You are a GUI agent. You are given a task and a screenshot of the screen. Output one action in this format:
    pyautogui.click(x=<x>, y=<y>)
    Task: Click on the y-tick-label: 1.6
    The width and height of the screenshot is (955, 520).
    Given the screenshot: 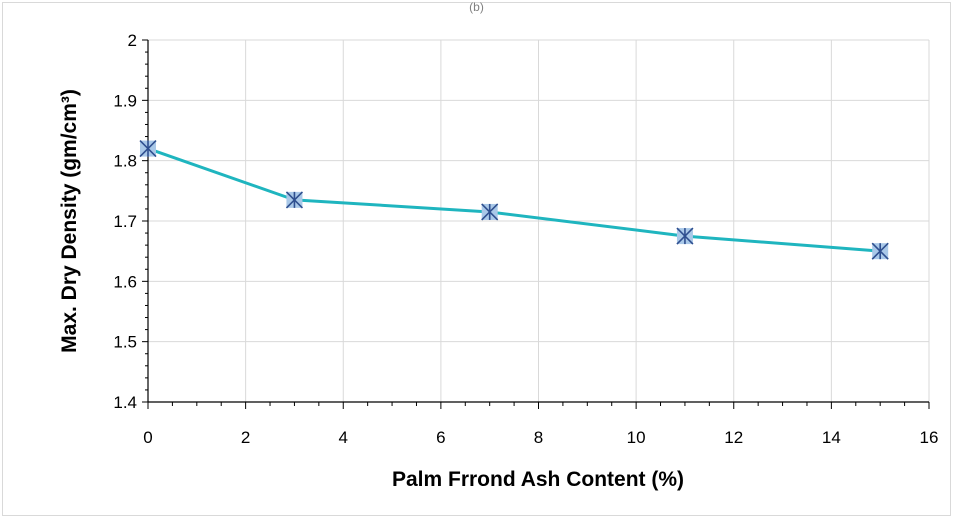 What is the action you would take?
    pyautogui.click(x=125, y=281)
    